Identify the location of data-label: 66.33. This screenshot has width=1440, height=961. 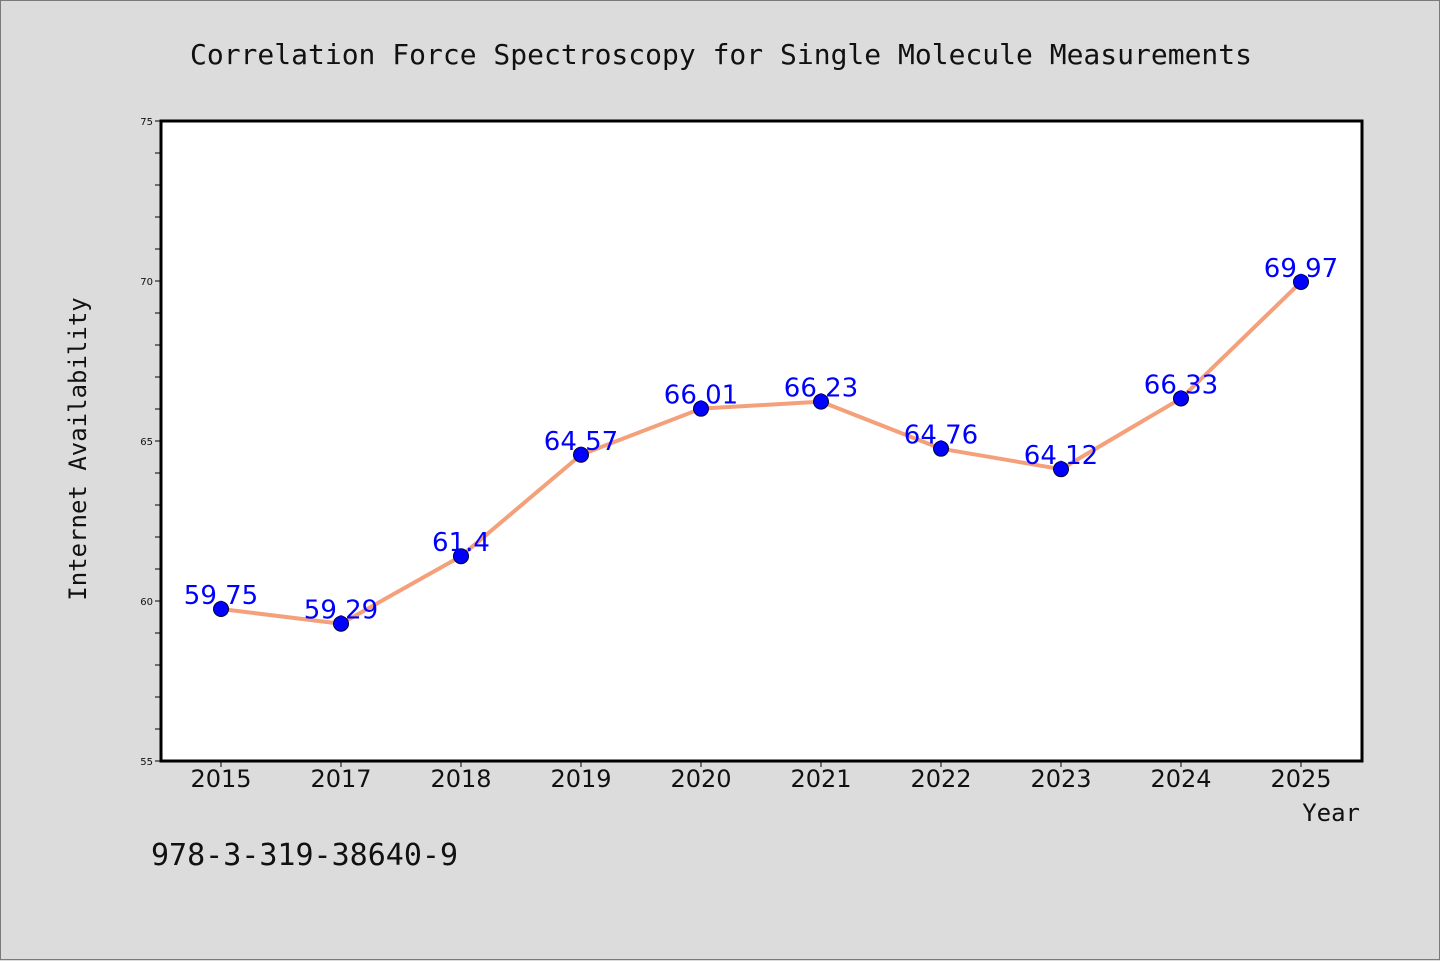
(1181, 385).